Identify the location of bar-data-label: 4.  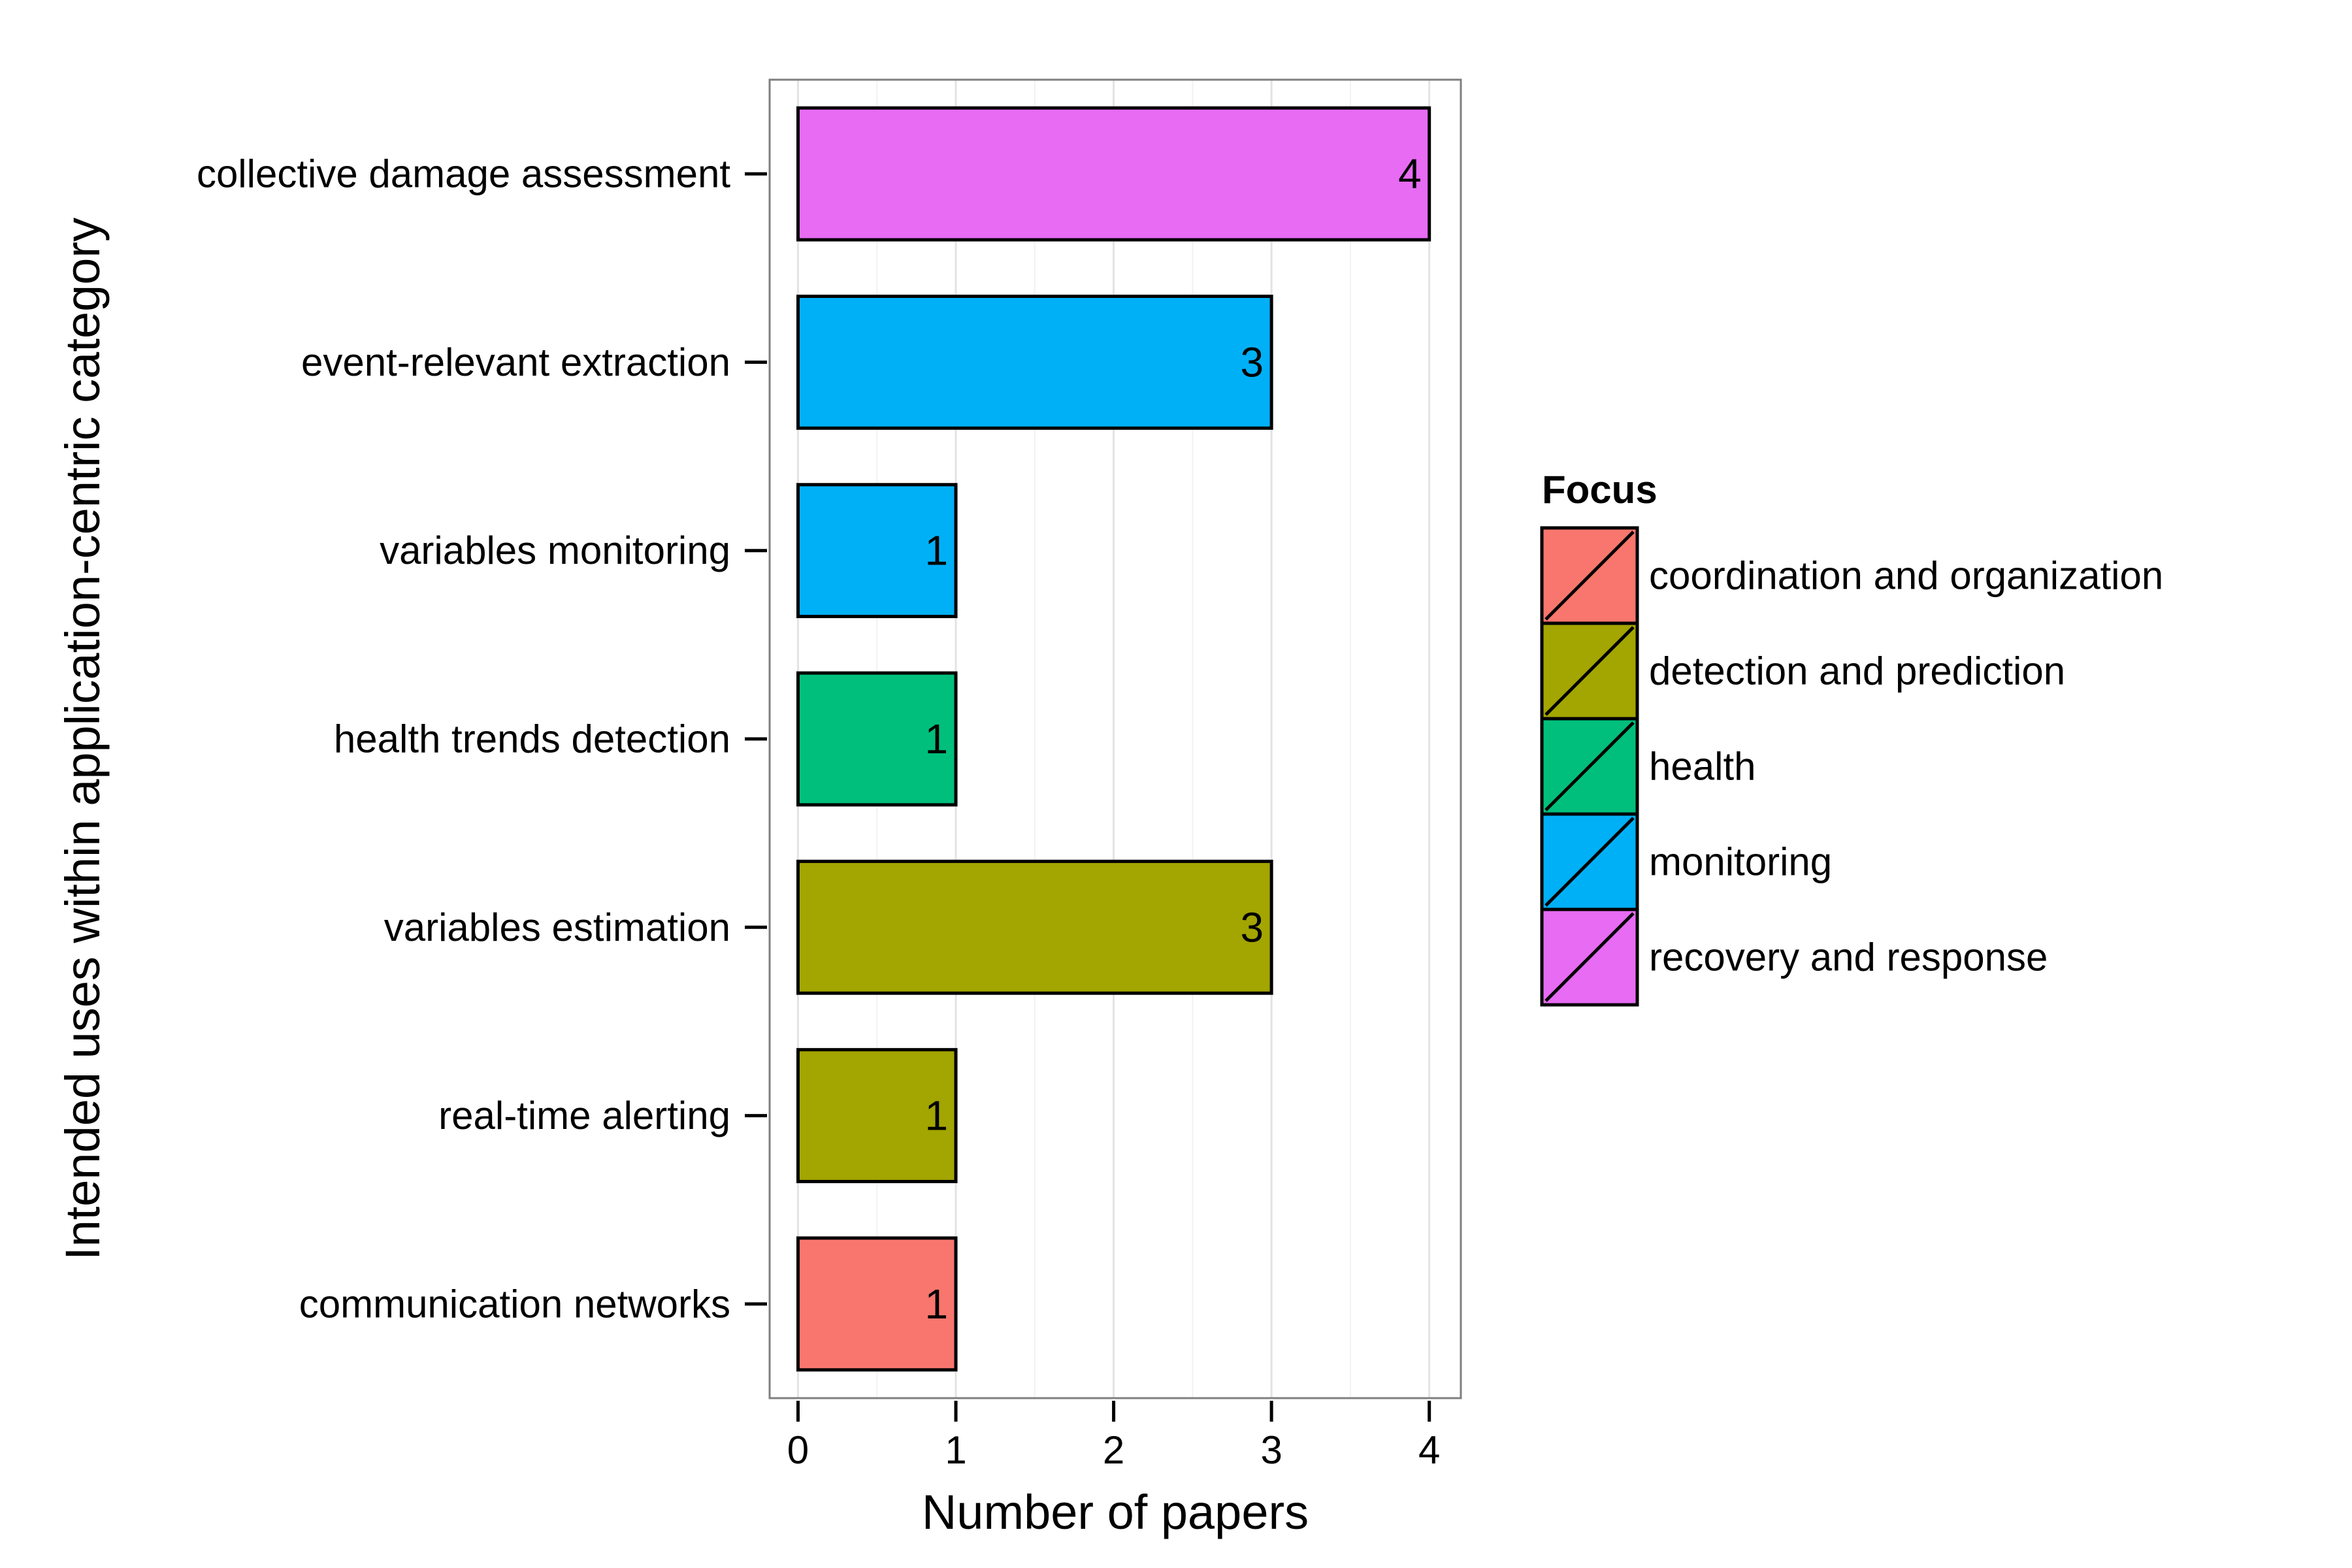
(1410, 173).